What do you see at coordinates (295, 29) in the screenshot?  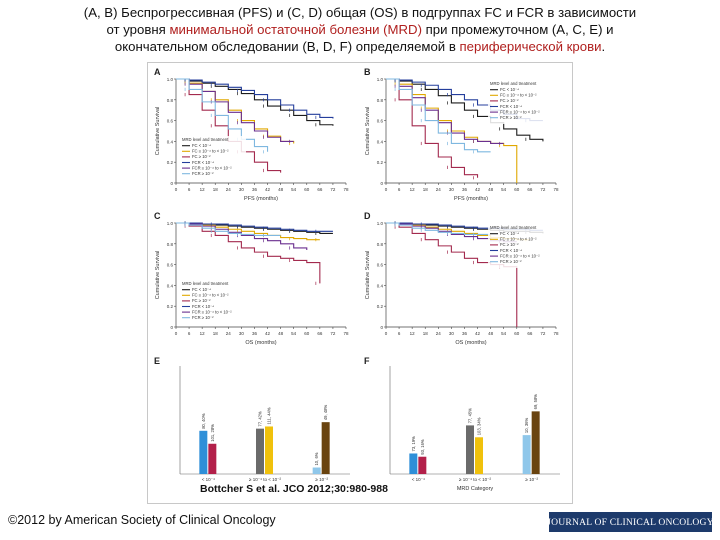 I see `title-highlight-mrd: минимальной остаточной болезни (MRD)` at bounding box center [295, 29].